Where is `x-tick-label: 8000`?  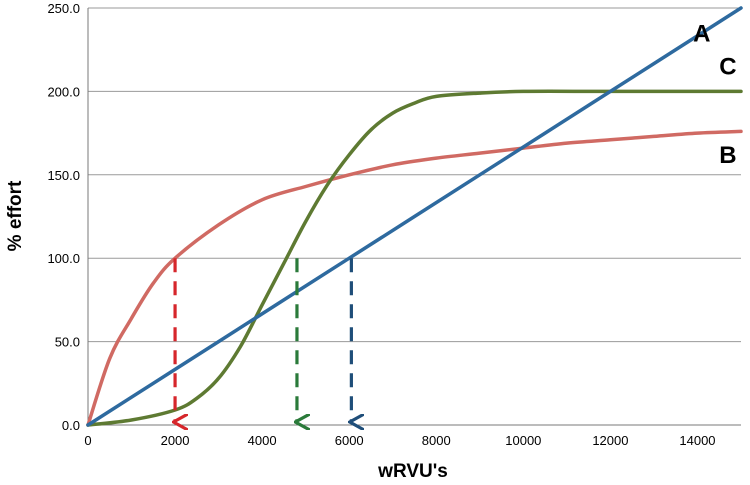
x-tick-label: 8000 is located at coordinates (436, 440).